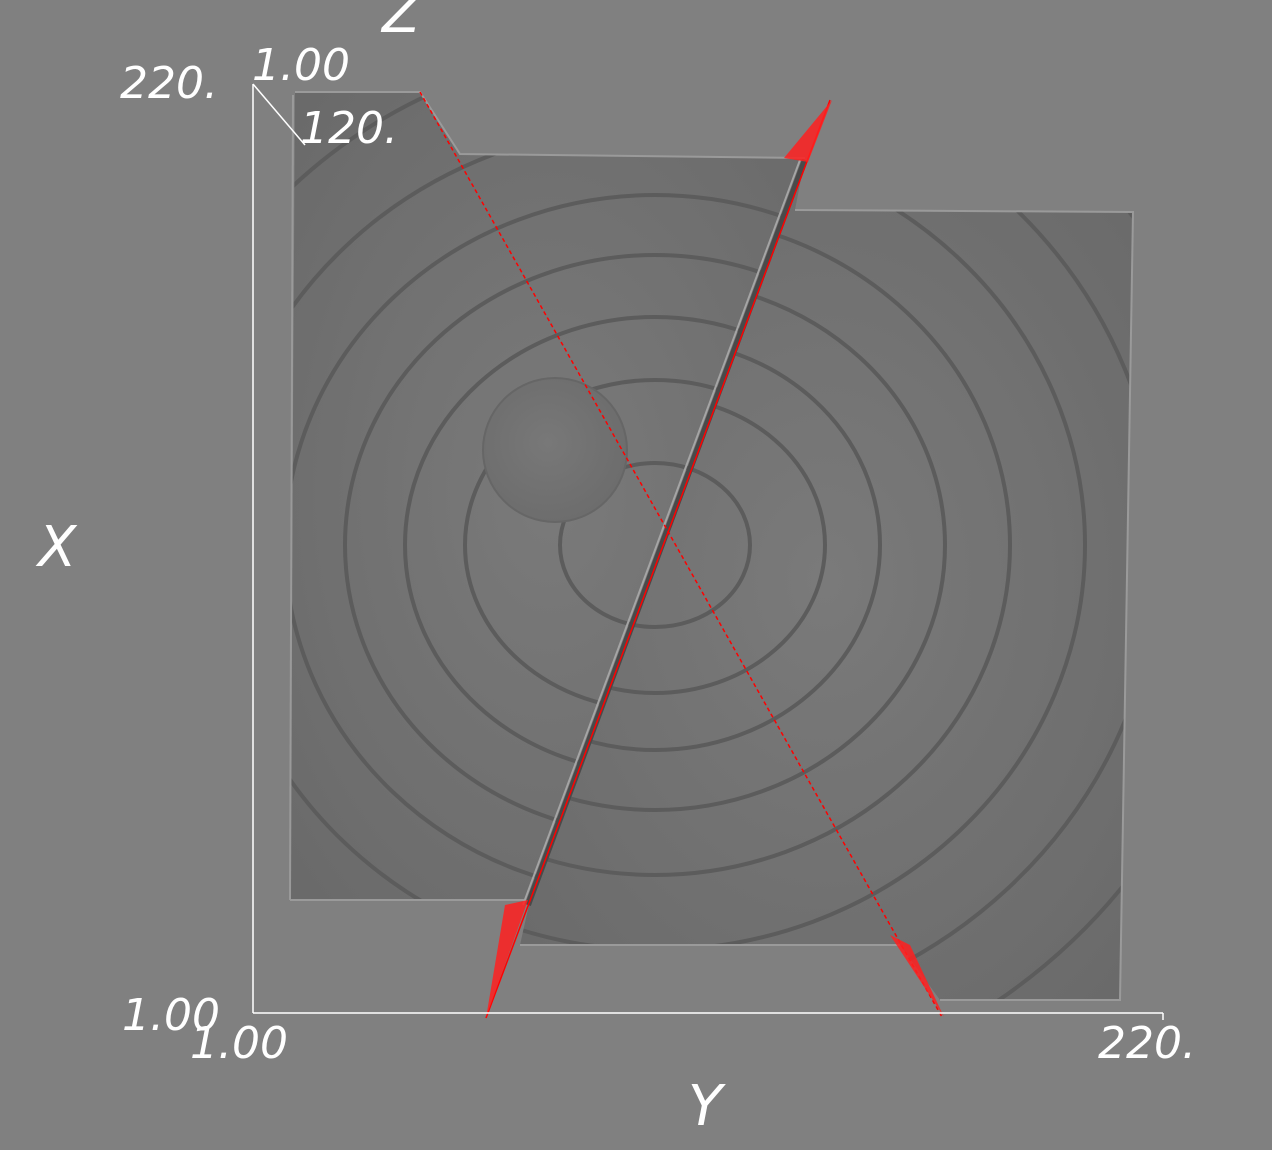  What do you see at coordinates (507, 959) in the screenshot?
I see `red-wedge-bottom-left` at bounding box center [507, 959].